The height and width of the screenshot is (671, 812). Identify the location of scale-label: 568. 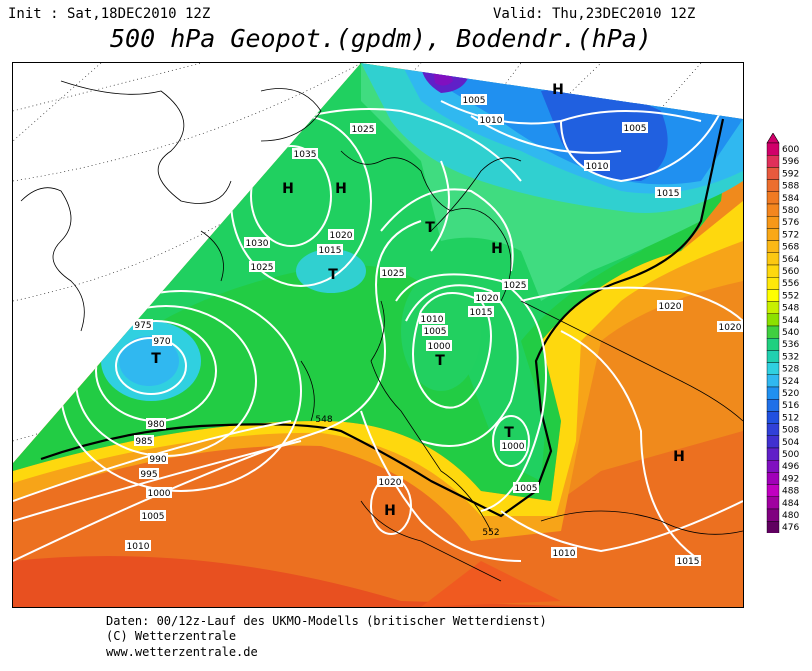
(790, 248).